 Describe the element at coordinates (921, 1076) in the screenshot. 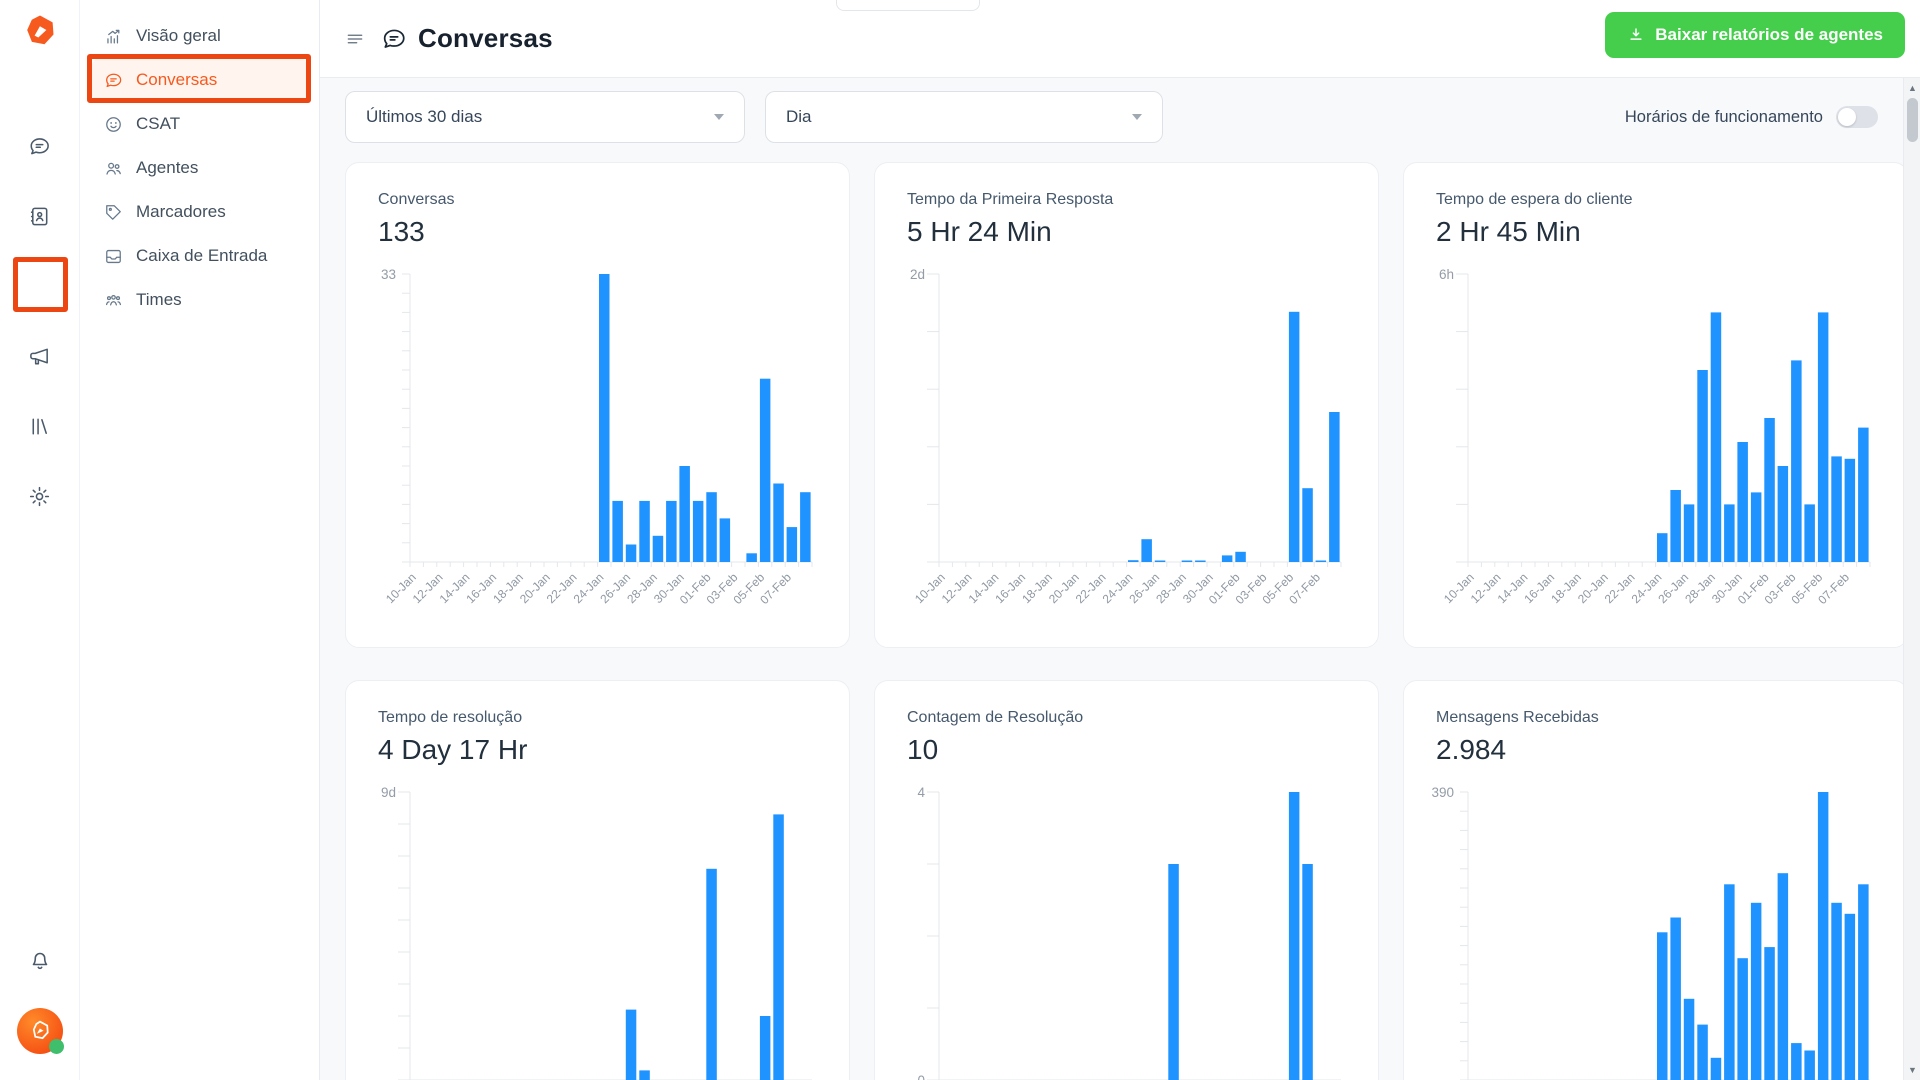

I see `svg-text: 0` at that location.